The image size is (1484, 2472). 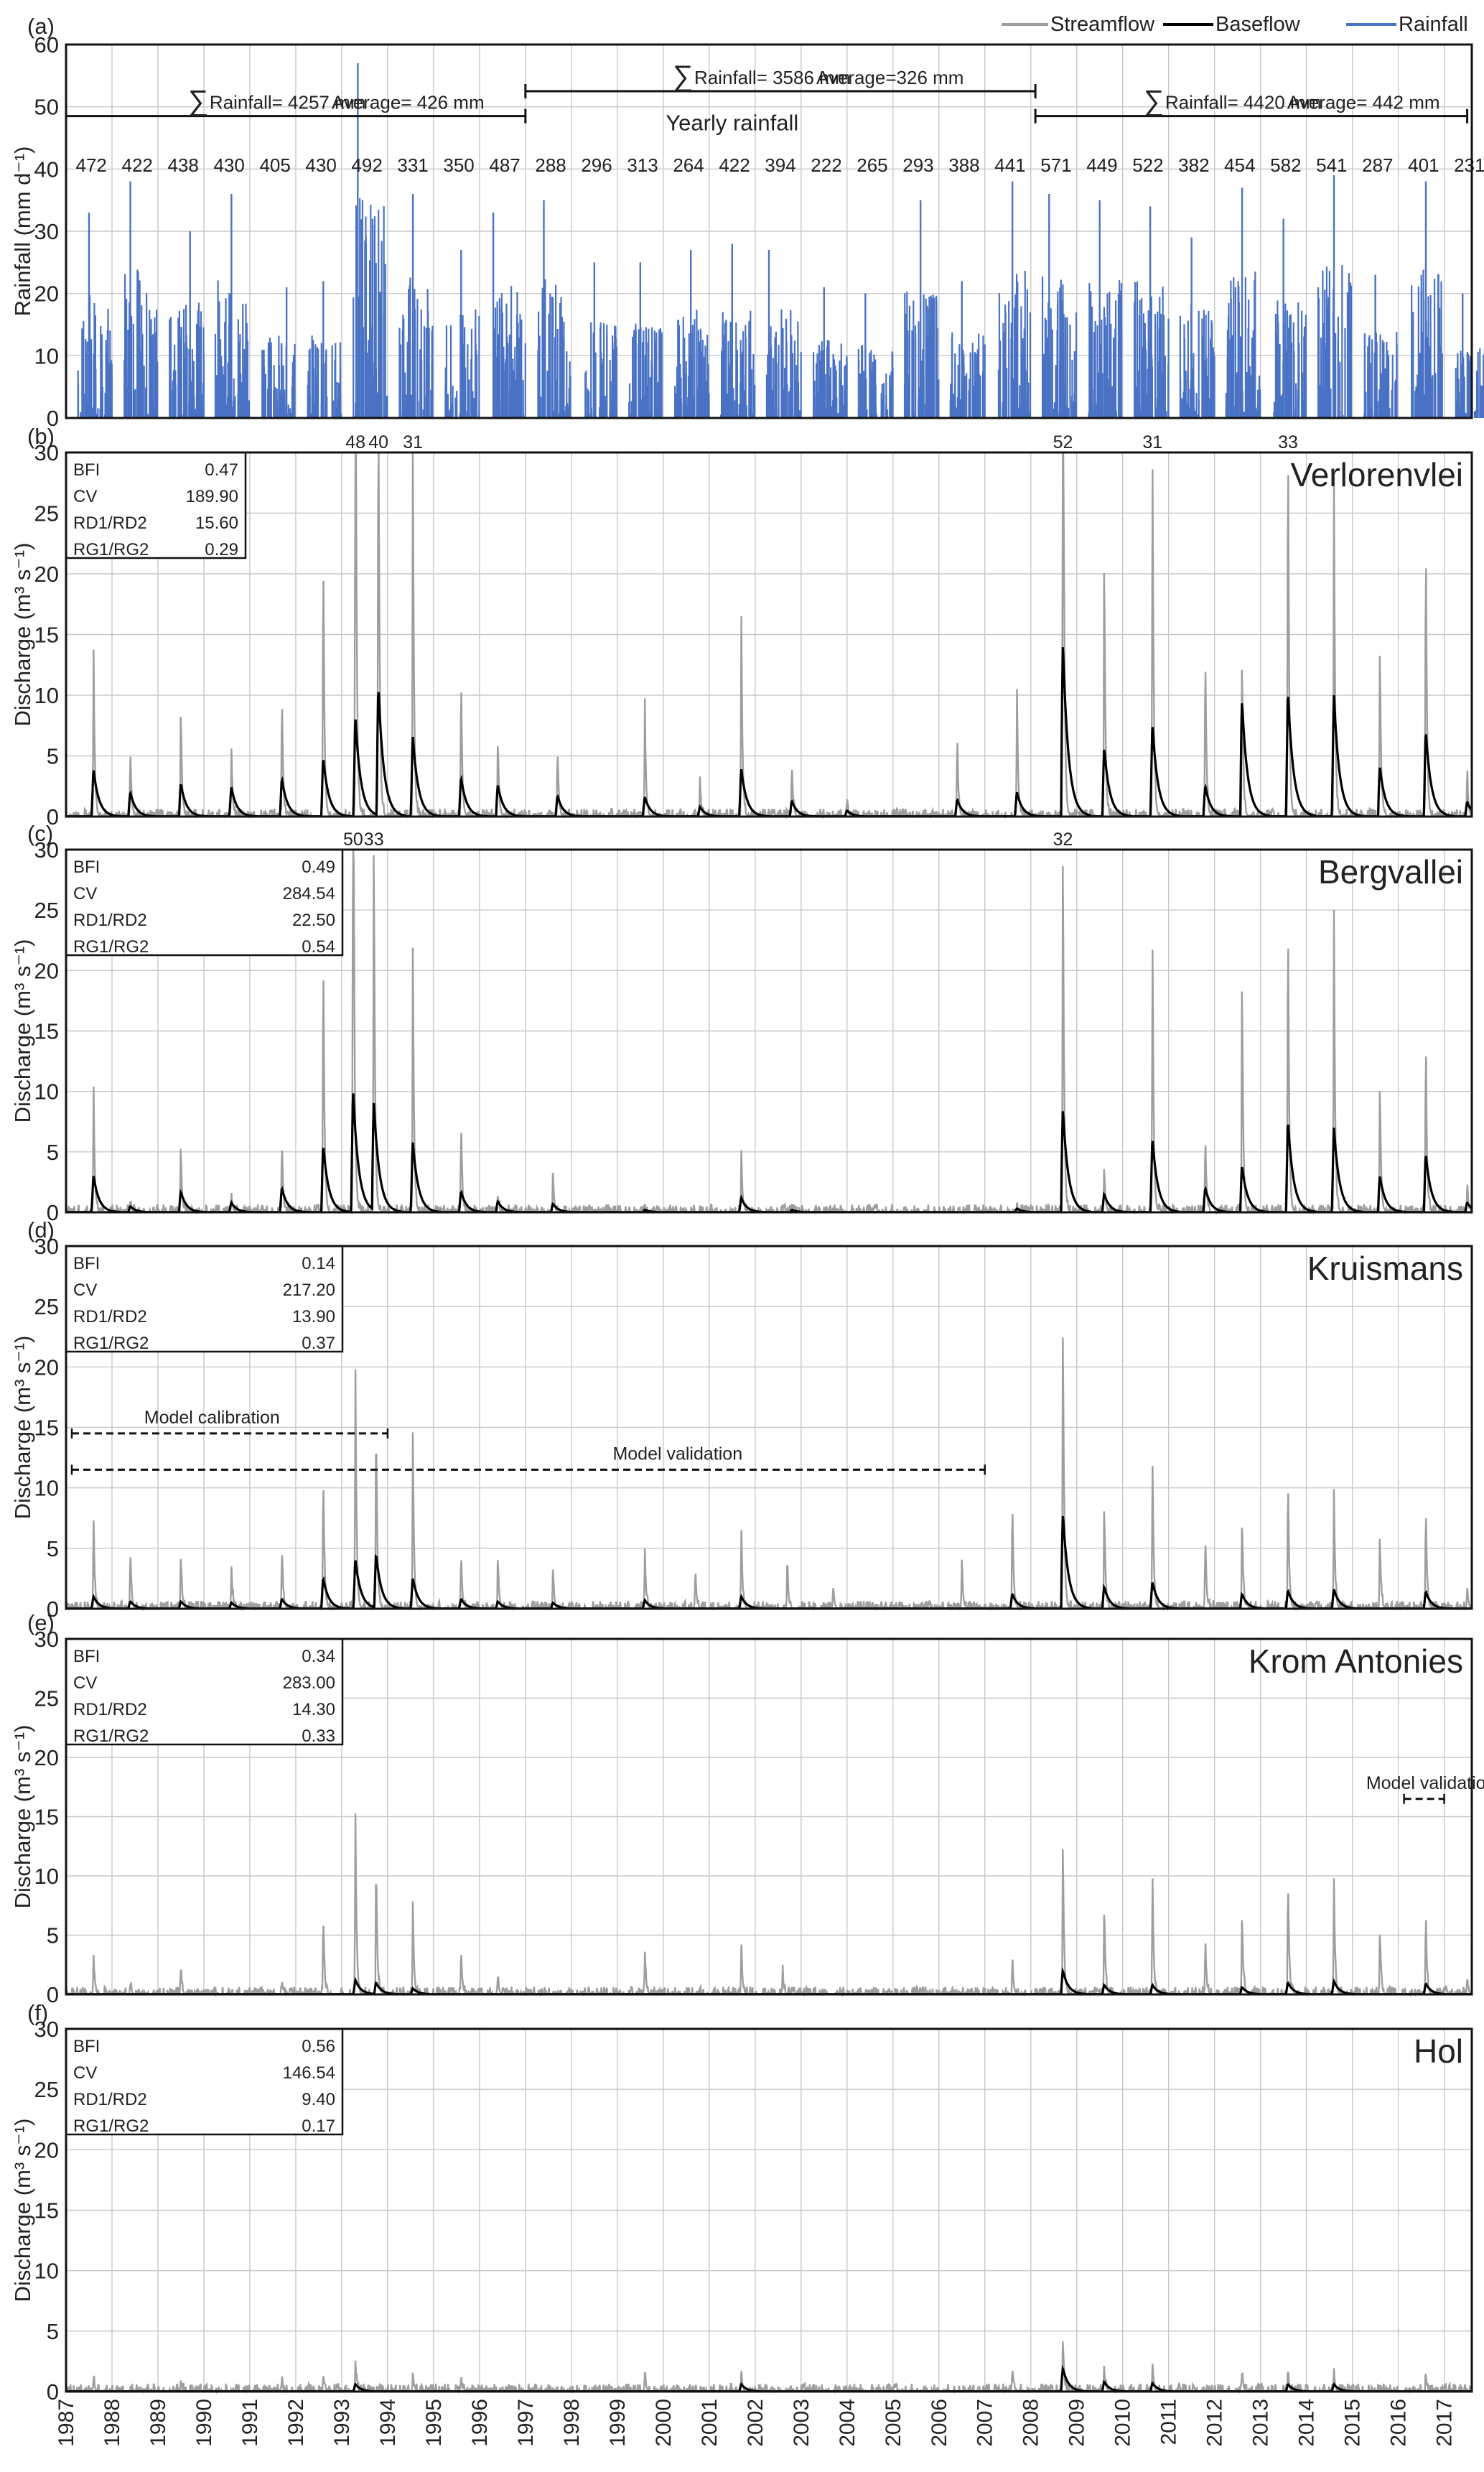 What do you see at coordinates (1423, 165) in the screenshot?
I see `yearly-rainfall-value: 401` at bounding box center [1423, 165].